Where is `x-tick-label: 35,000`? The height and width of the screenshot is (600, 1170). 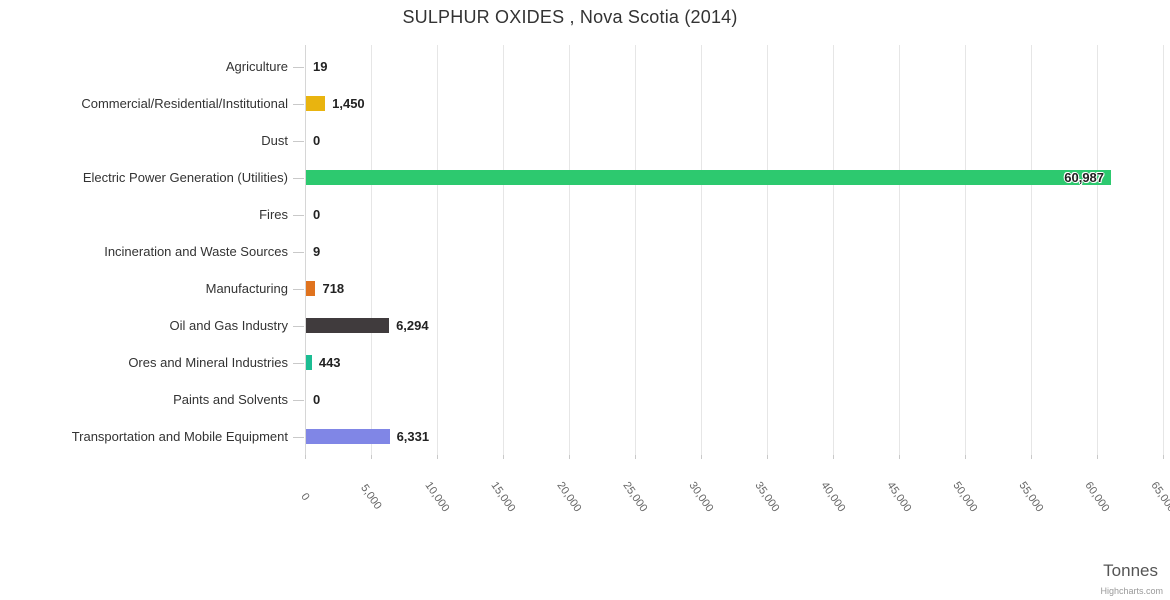
x-tick-label: 35,000 is located at coordinates (767, 497).